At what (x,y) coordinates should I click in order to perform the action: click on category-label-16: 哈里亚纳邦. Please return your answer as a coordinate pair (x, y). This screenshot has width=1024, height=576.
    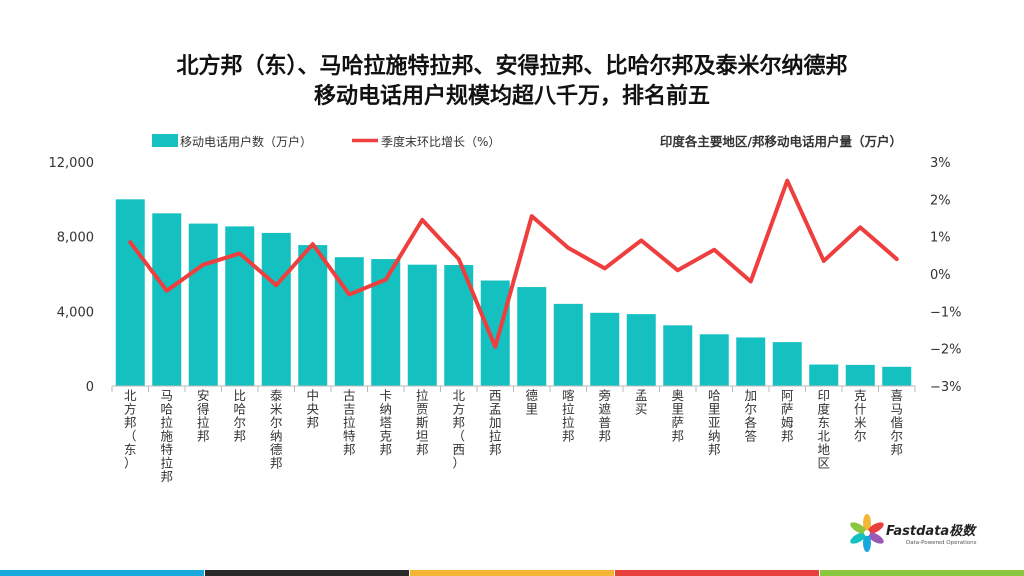
    Looking at the image, I should click on (714, 422).